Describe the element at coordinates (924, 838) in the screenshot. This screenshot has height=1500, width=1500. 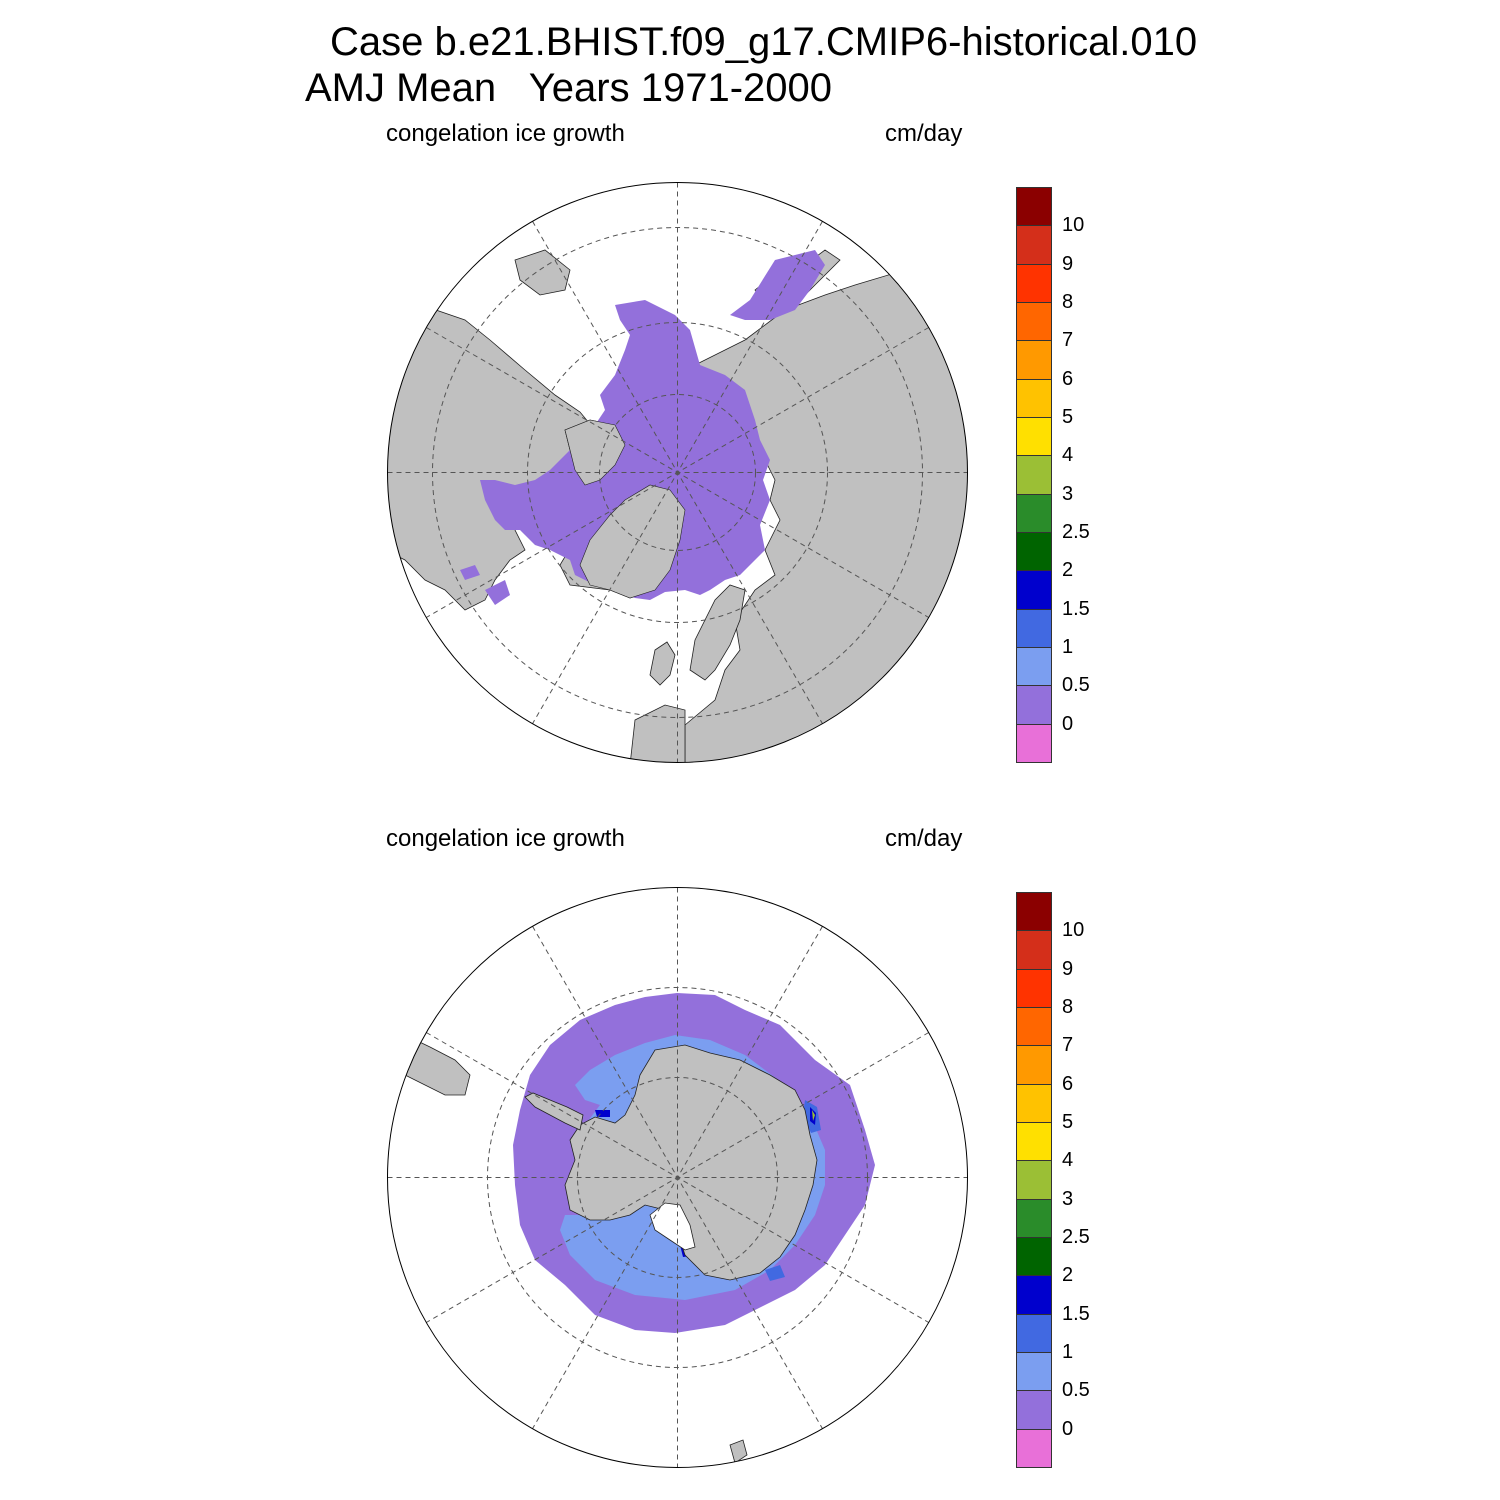
I see `panel-south-units-label: cm/day` at that location.